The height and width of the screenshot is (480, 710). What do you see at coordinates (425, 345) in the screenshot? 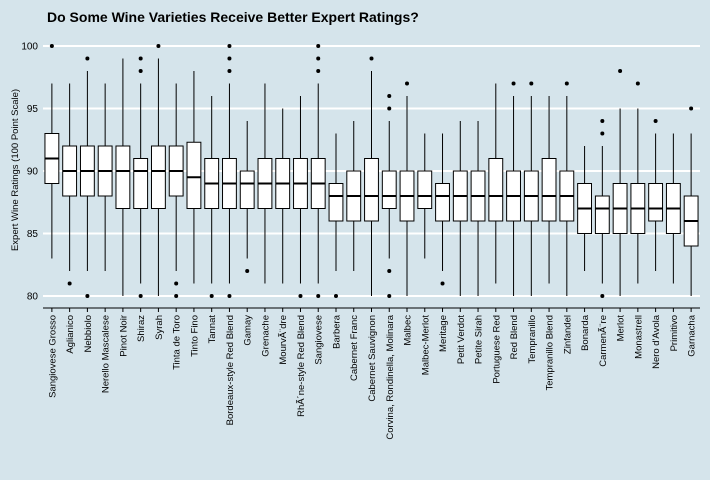
I see `x-tick-label: Malbec-Merlot` at bounding box center [425, 345].